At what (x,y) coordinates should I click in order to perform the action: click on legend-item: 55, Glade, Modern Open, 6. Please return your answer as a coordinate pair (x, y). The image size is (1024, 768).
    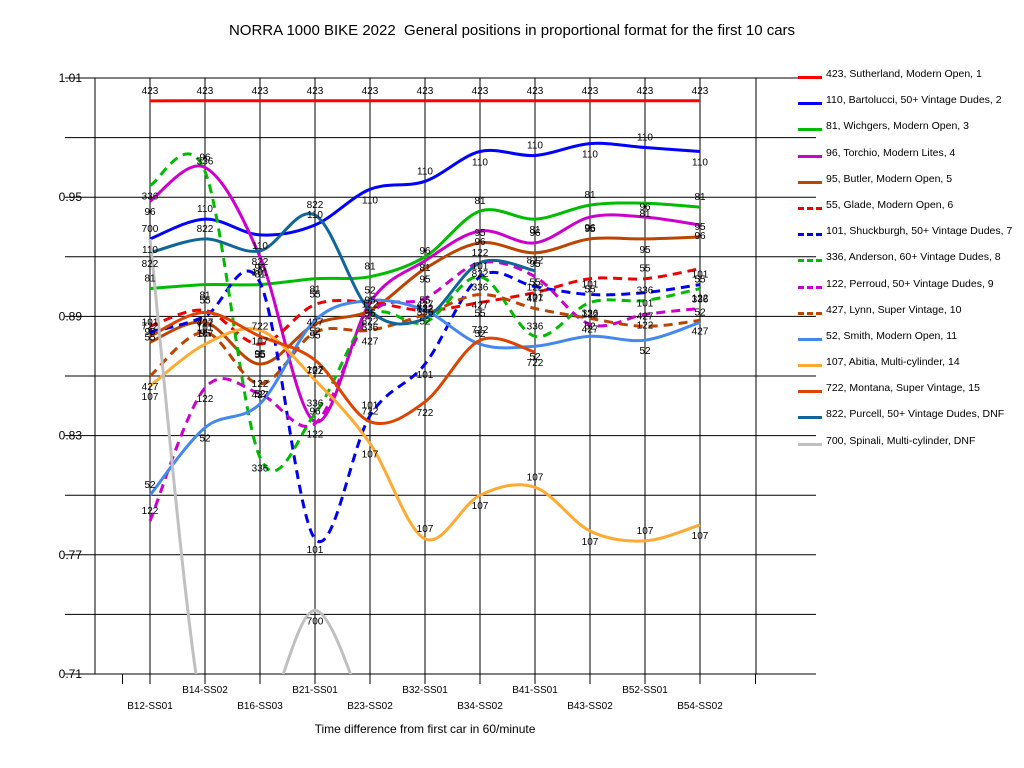
    Looking at the image, I should click on (907, 212).